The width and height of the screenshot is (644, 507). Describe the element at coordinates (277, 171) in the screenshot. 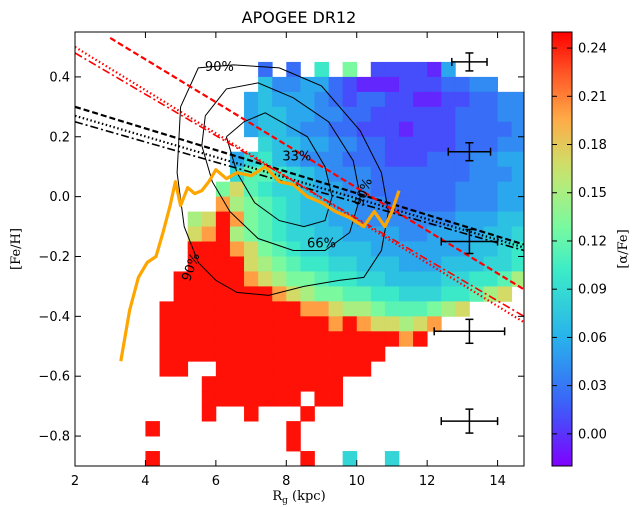

I see `contour-labels: 33%66%90%90%90%` at that location.